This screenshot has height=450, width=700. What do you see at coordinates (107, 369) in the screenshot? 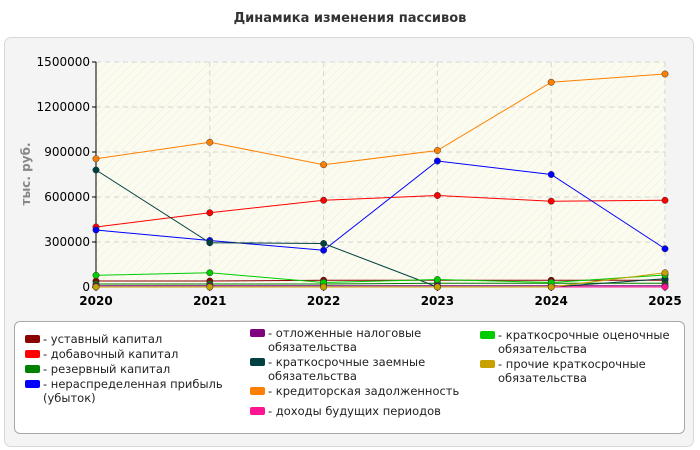
I see `legend-label: - резервный капитал` at bounding box center [107, 369].